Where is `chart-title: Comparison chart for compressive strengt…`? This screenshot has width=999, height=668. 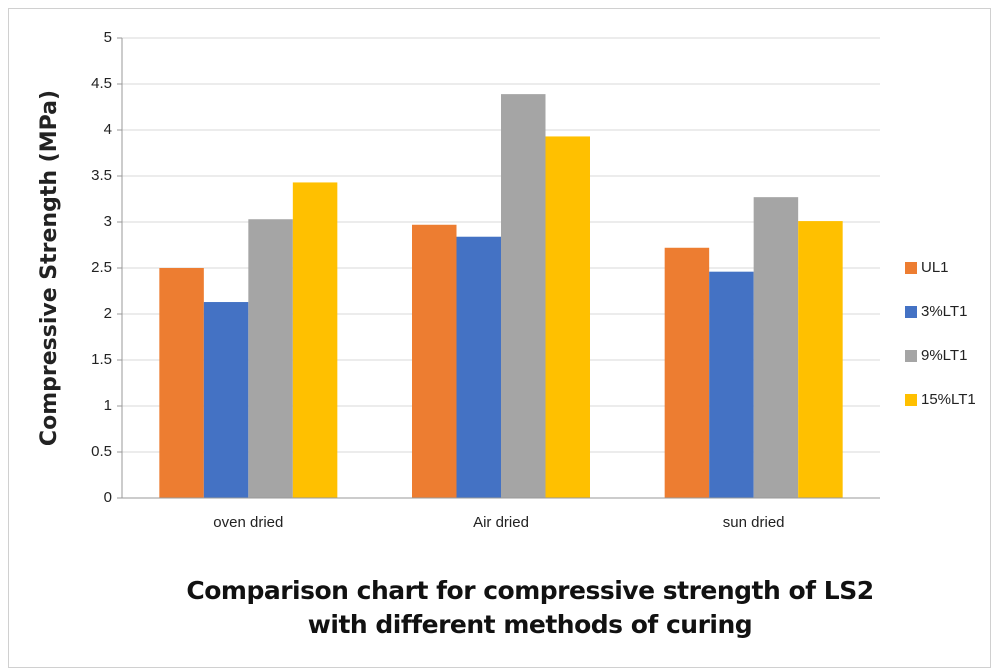
chart-title: Comparison chart for compressive strengt… is located at coordinates (530, 607).